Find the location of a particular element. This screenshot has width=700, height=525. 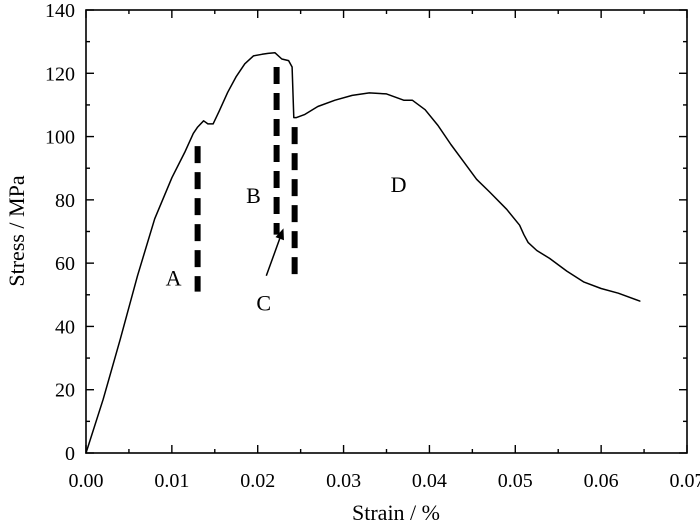

region-label-b: B is located at coordinates (253, 195).